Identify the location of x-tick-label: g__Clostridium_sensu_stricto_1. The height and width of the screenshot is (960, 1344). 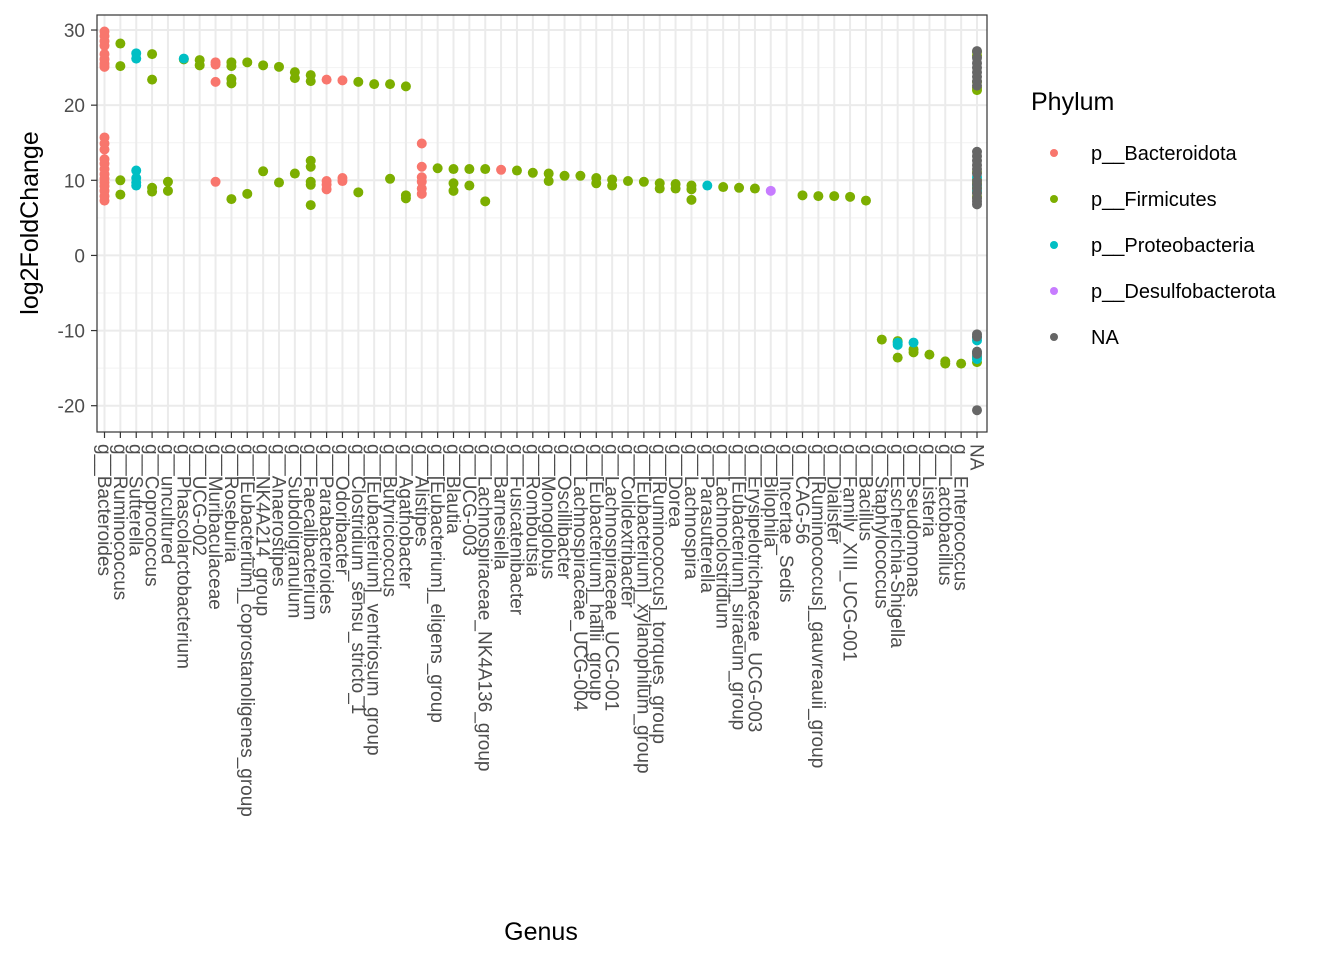
(357, 579).